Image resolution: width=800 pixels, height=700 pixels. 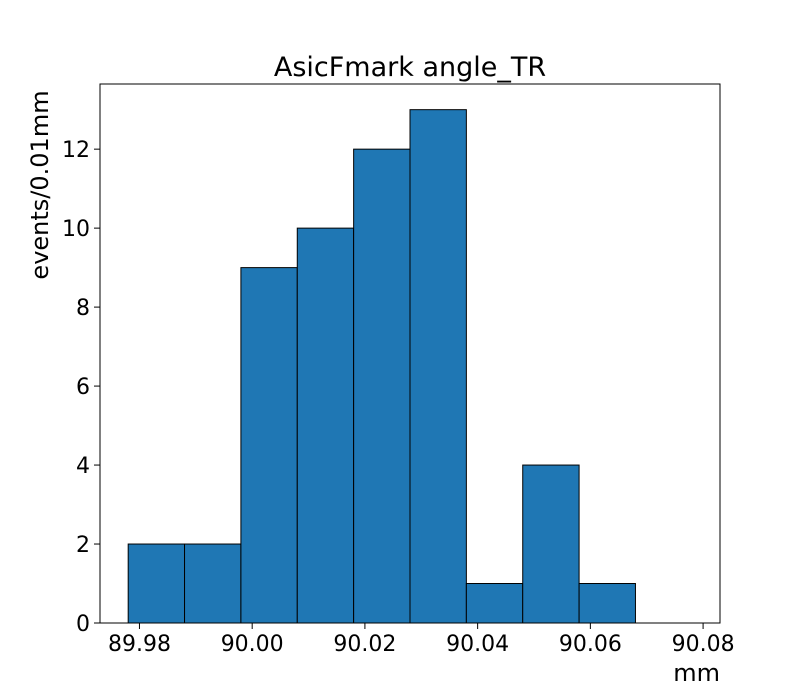 What do you see at coordinates (477, 644) in the screenshot?
I see `x-tick-label: 90.04` at bounding box center [477, 644].